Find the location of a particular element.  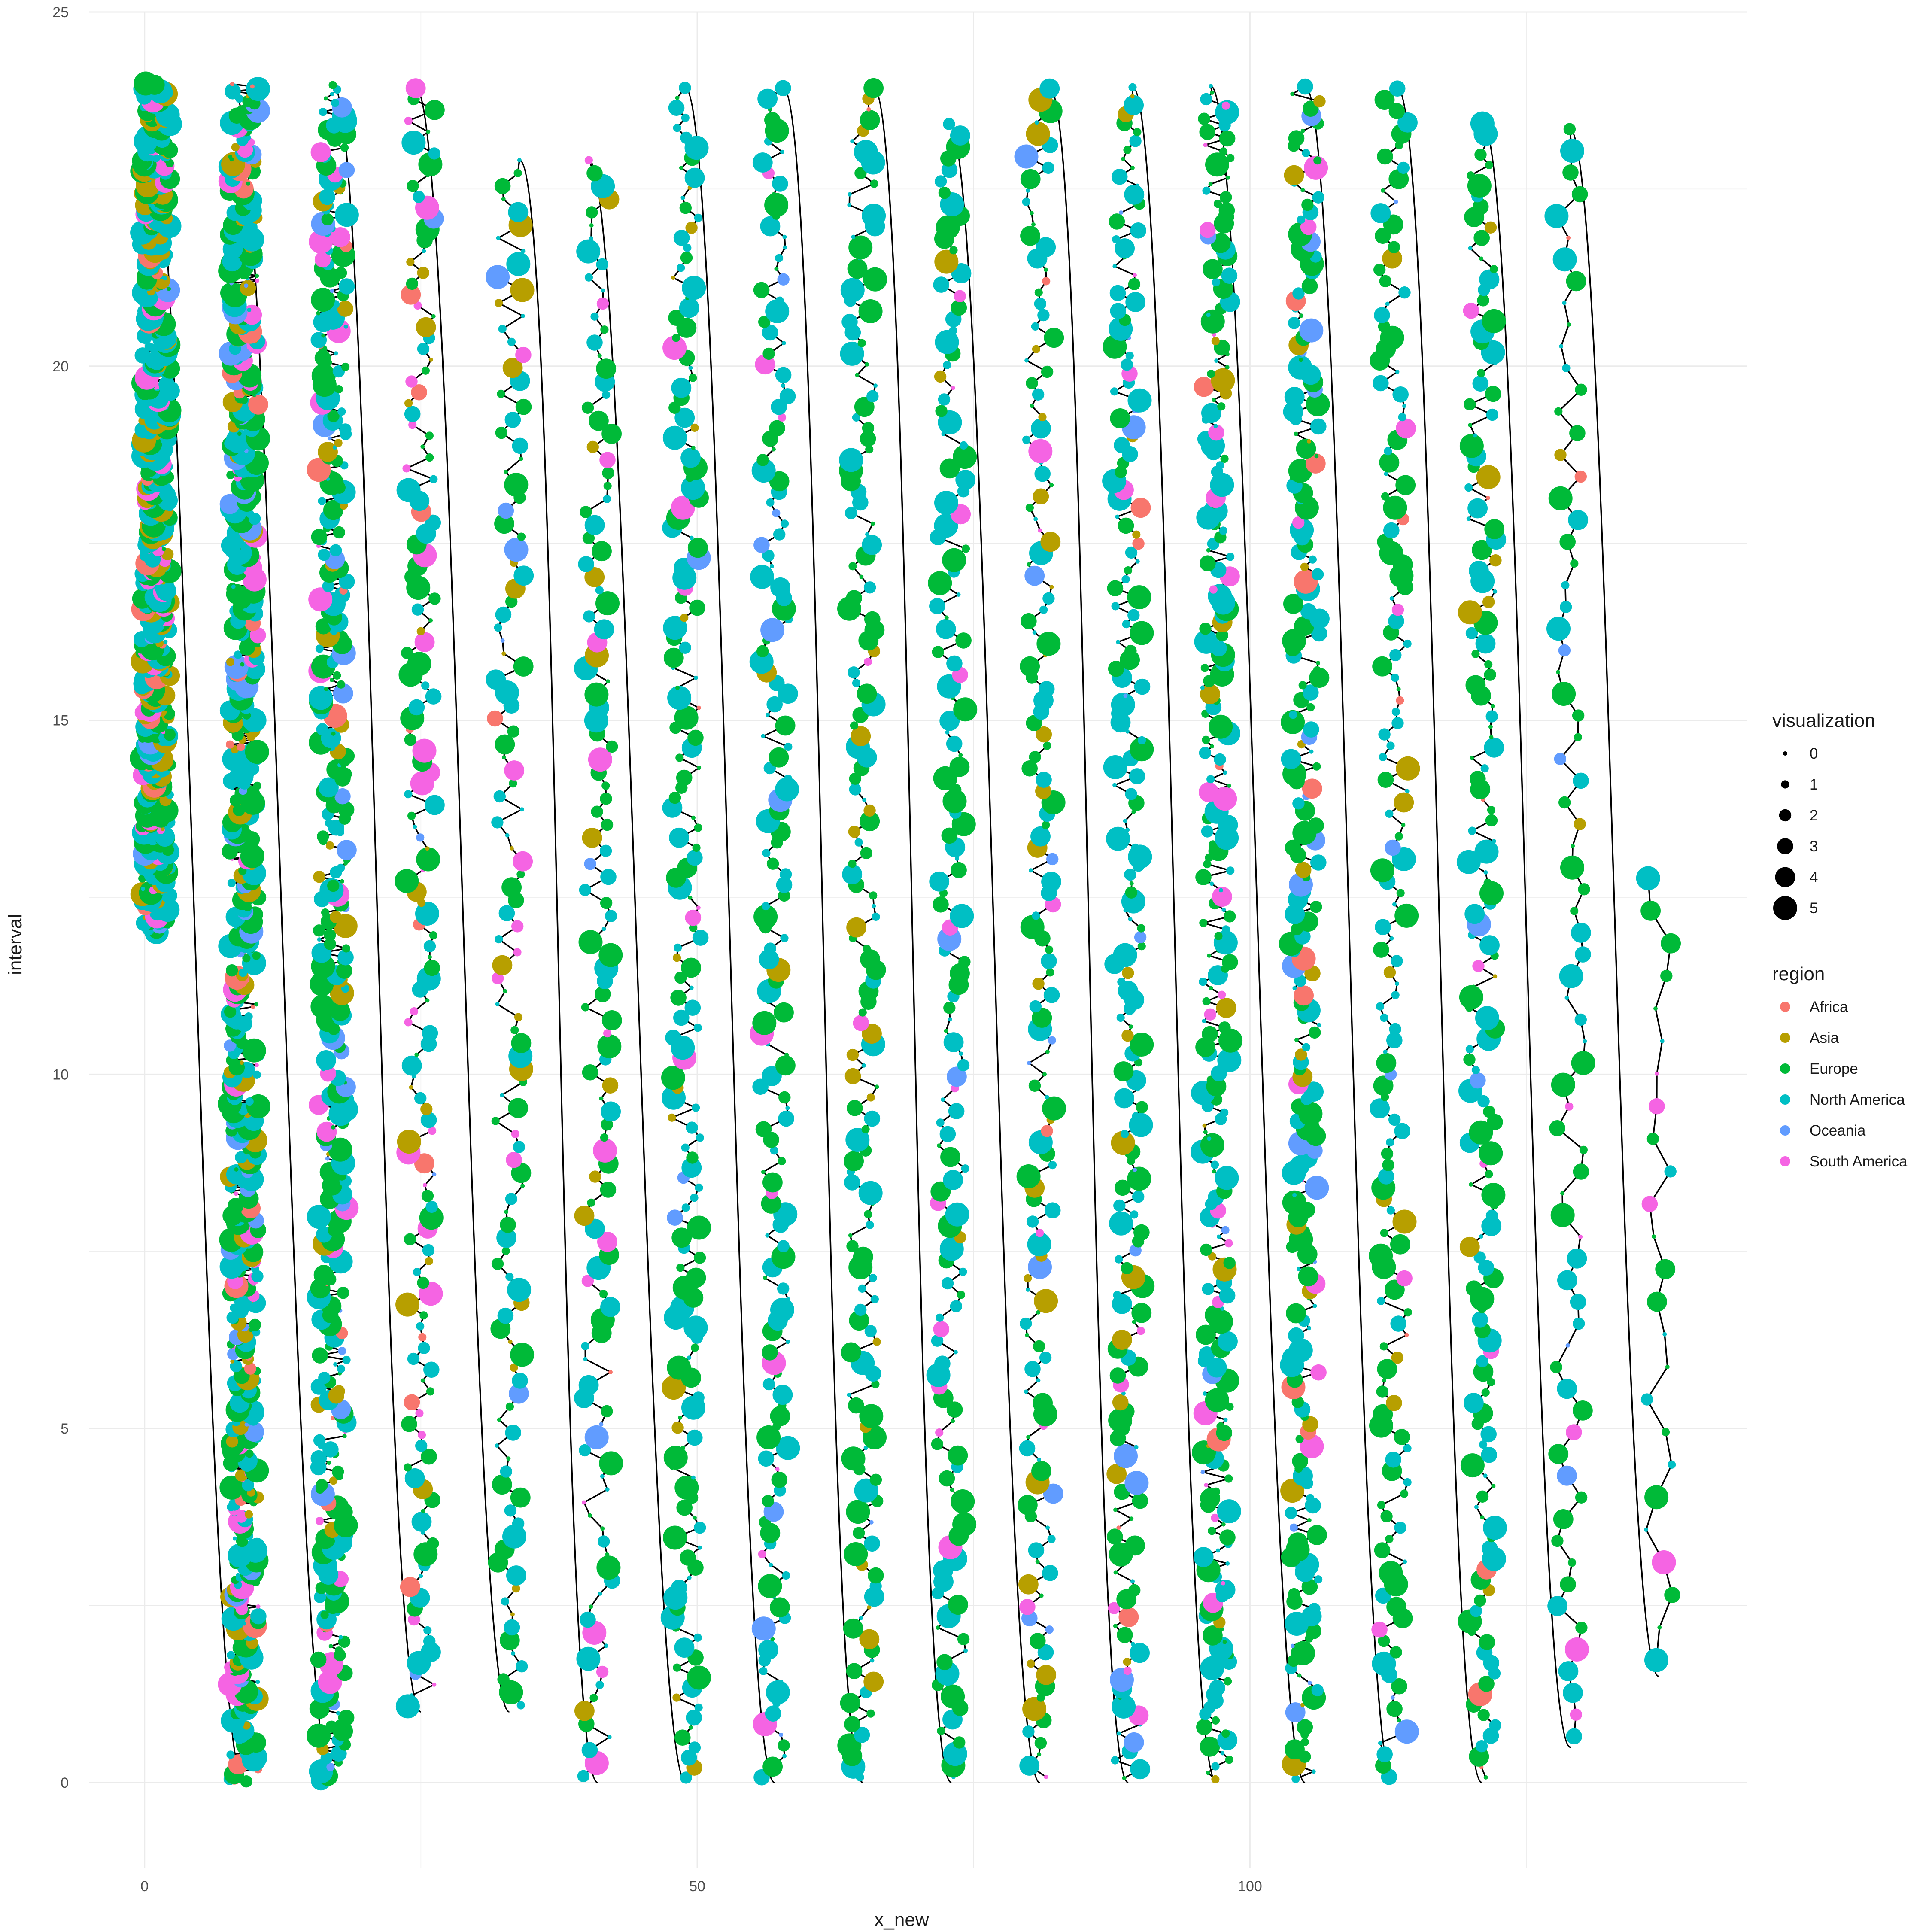

color-legend-key is located at coordinates (1785, 1007).